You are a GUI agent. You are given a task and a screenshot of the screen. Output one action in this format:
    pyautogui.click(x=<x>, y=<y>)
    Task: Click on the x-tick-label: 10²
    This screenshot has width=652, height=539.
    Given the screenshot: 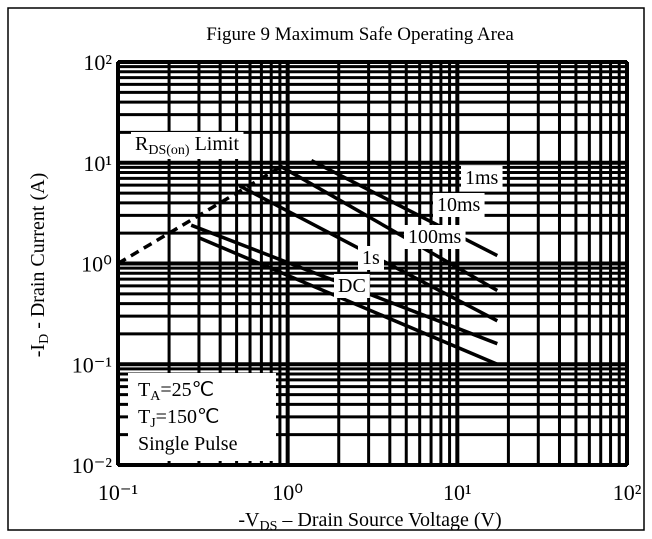 What is the action you would take?
    pyautogui.click(x=627, y=492)
    